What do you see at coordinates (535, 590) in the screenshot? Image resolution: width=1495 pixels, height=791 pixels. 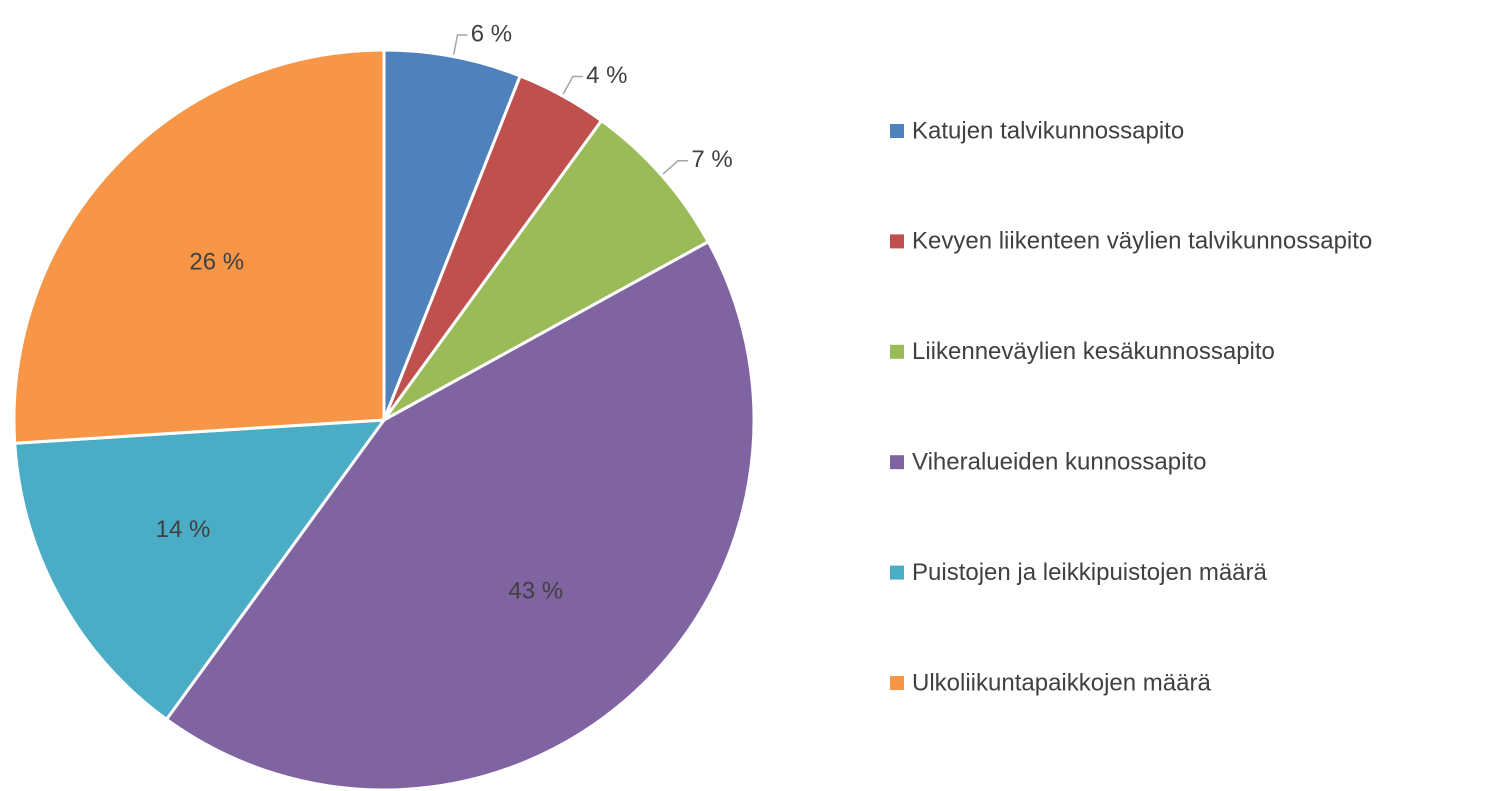 I see `data-label: 43 %` at bounding box center [535, 590].